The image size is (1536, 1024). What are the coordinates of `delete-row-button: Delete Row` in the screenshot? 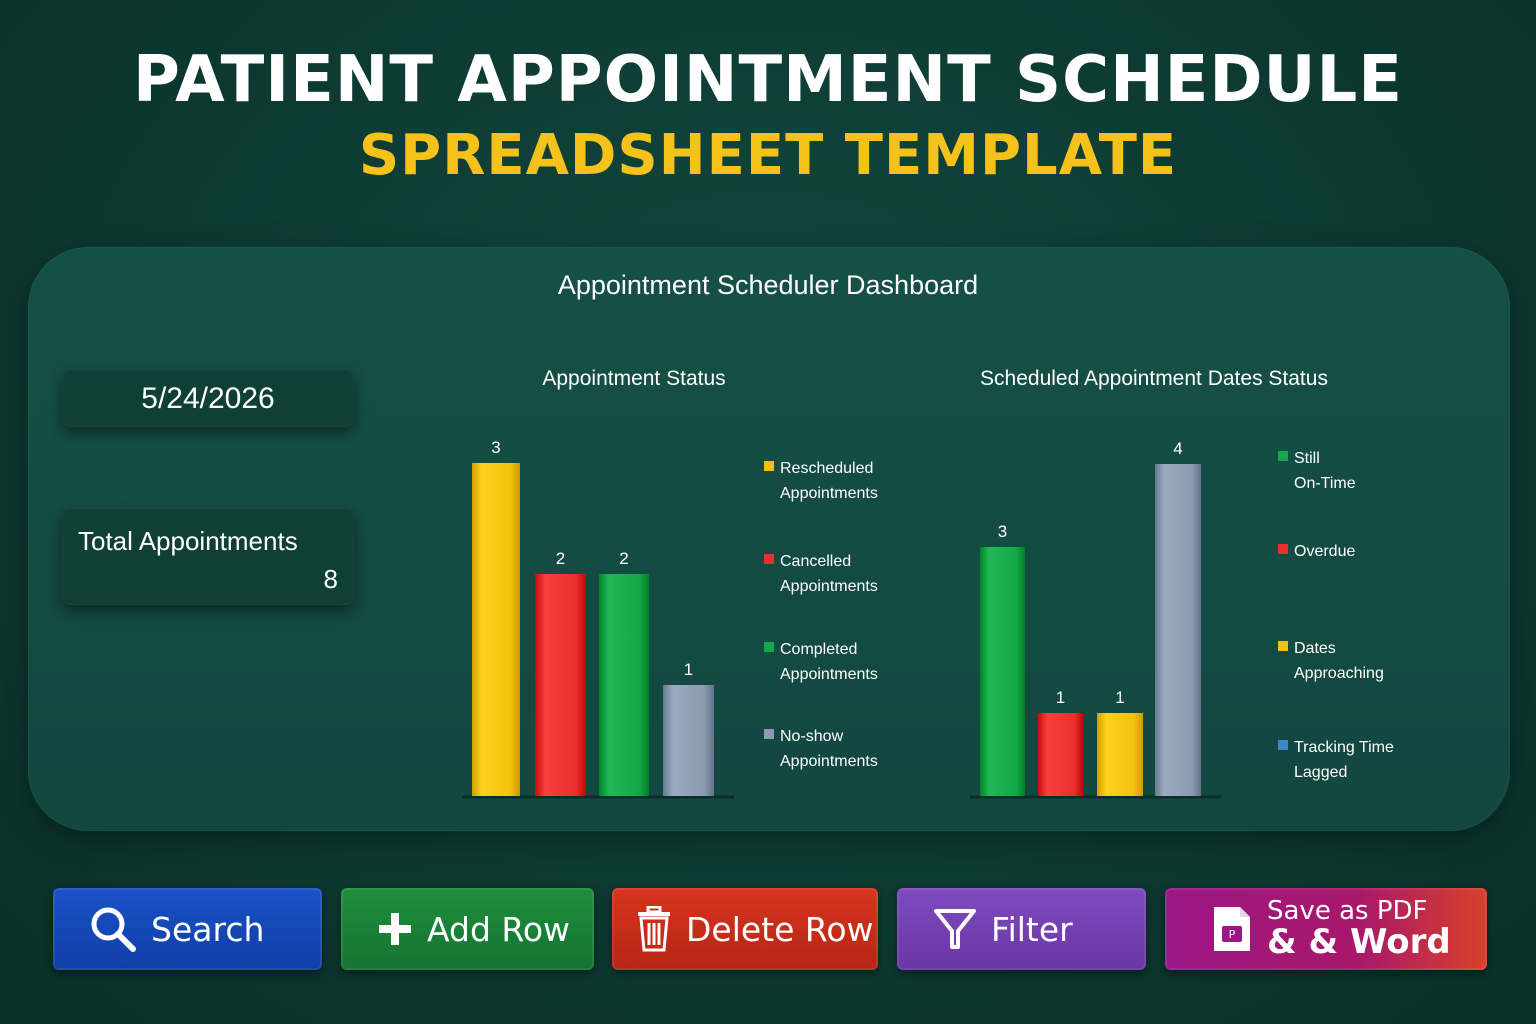 It's located at (745, 929).